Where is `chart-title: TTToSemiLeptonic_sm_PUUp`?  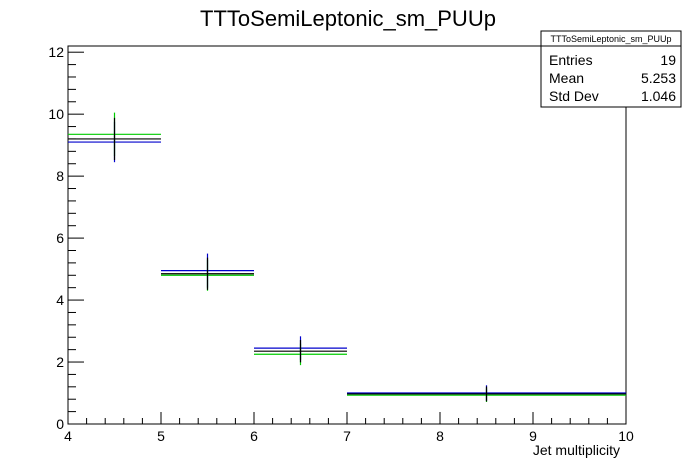
chart-title: TTToSemiLeptonic_sm_PUUp is located at coordinates (348, 18).